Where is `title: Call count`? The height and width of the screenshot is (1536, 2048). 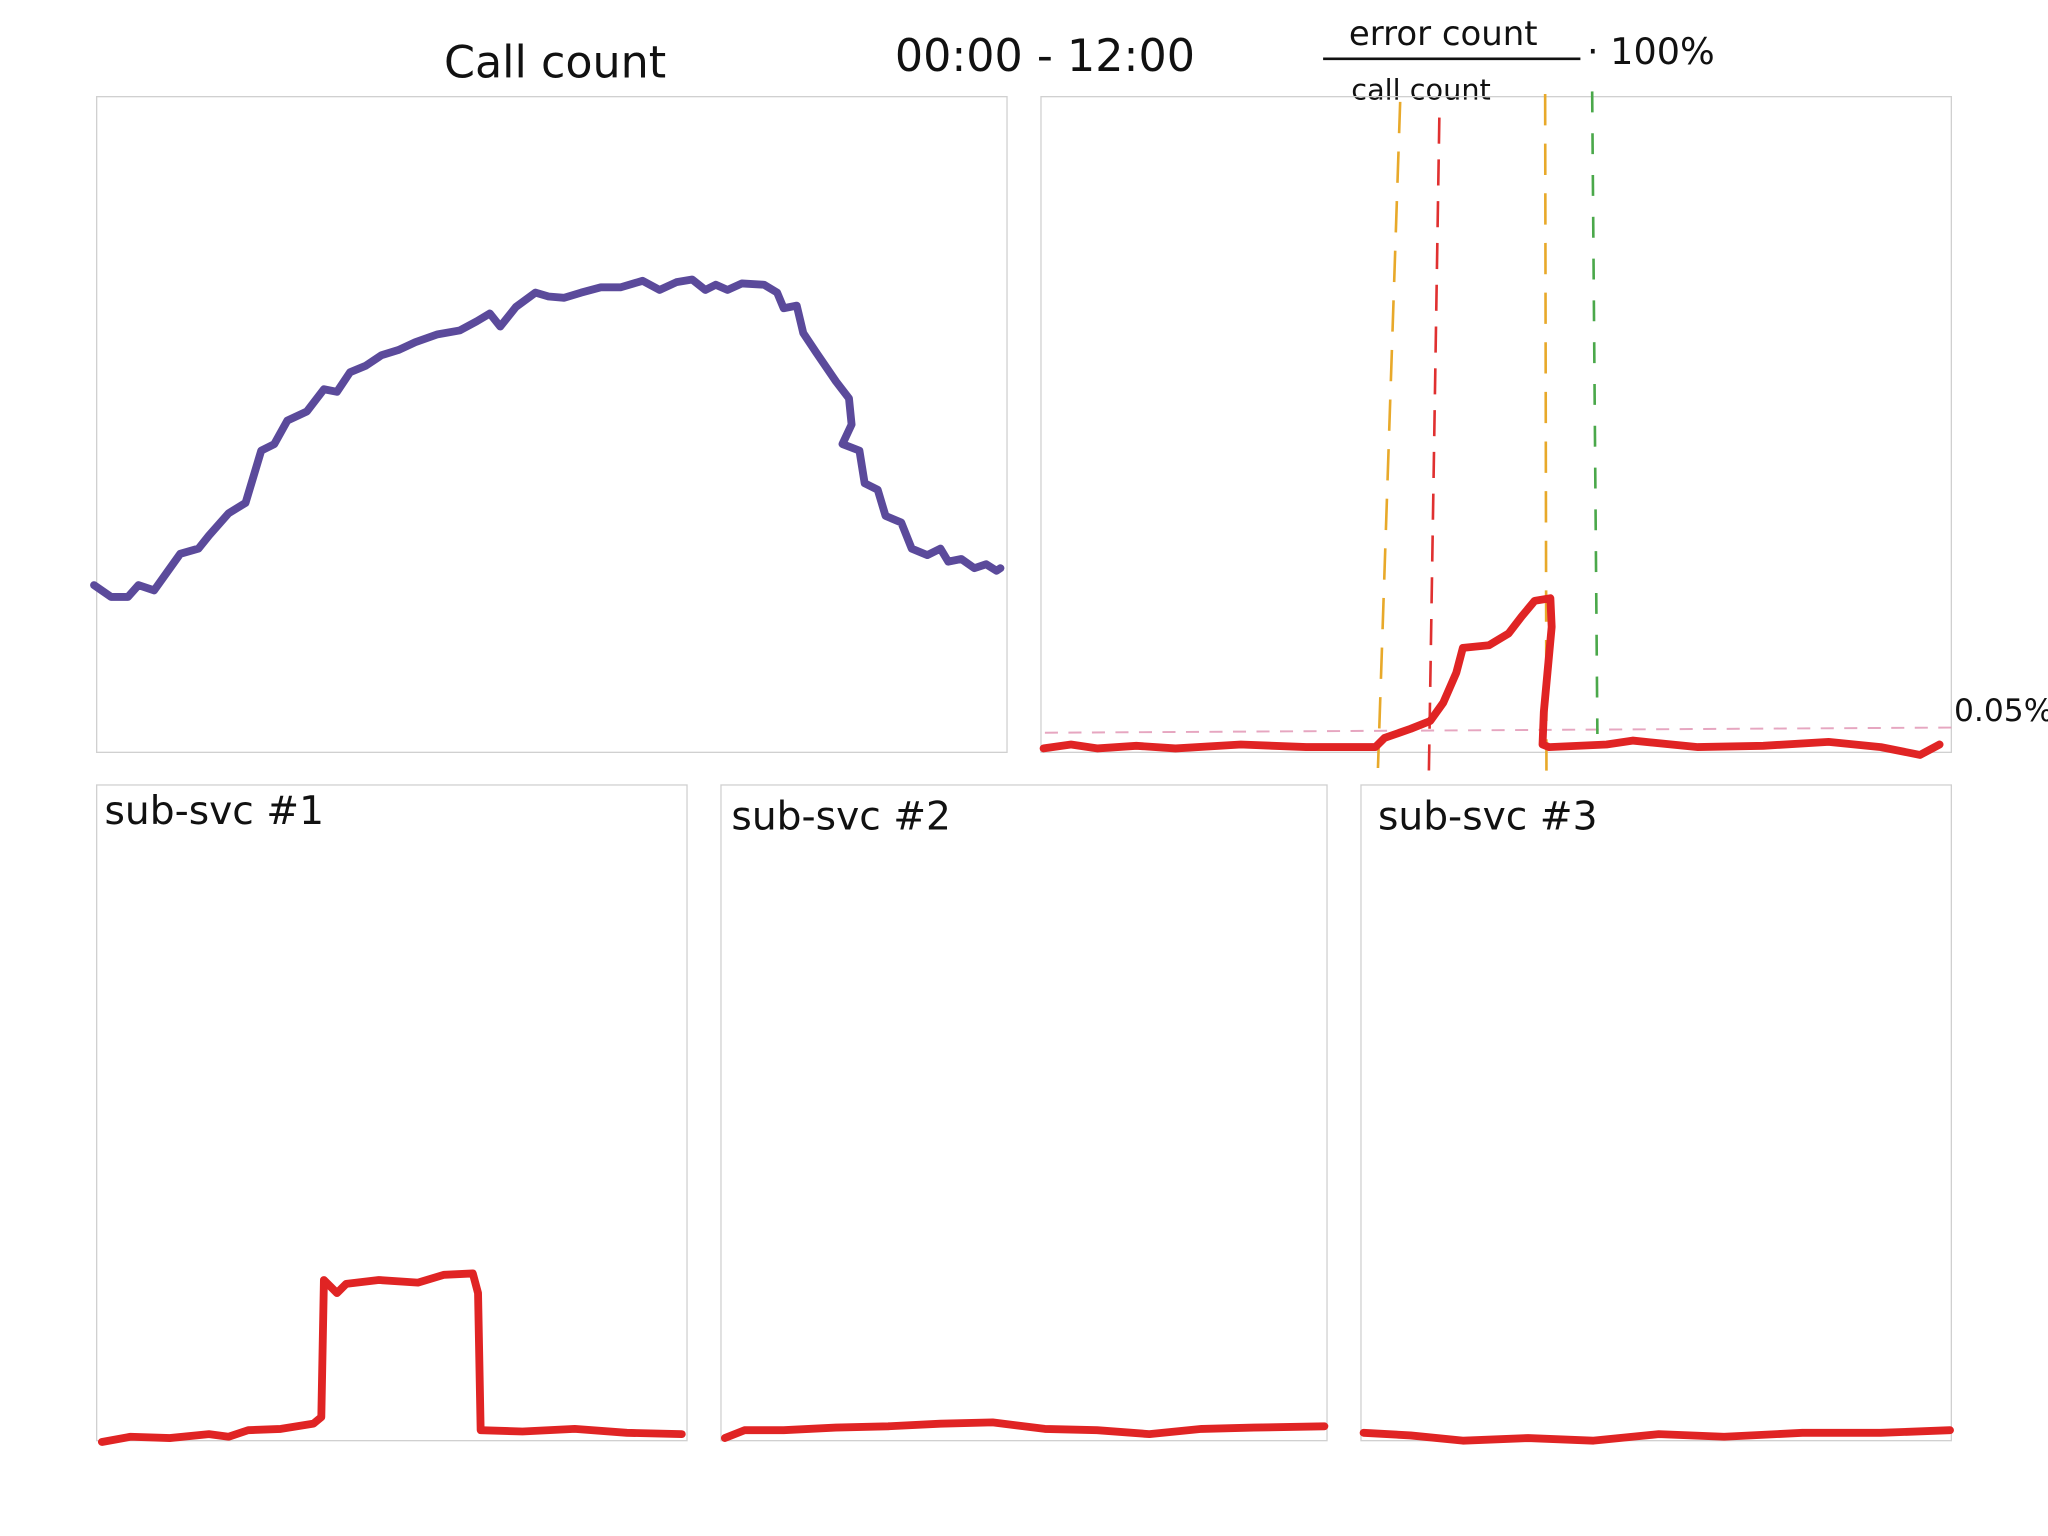 title: Call count is located at coordinates (555, 62).